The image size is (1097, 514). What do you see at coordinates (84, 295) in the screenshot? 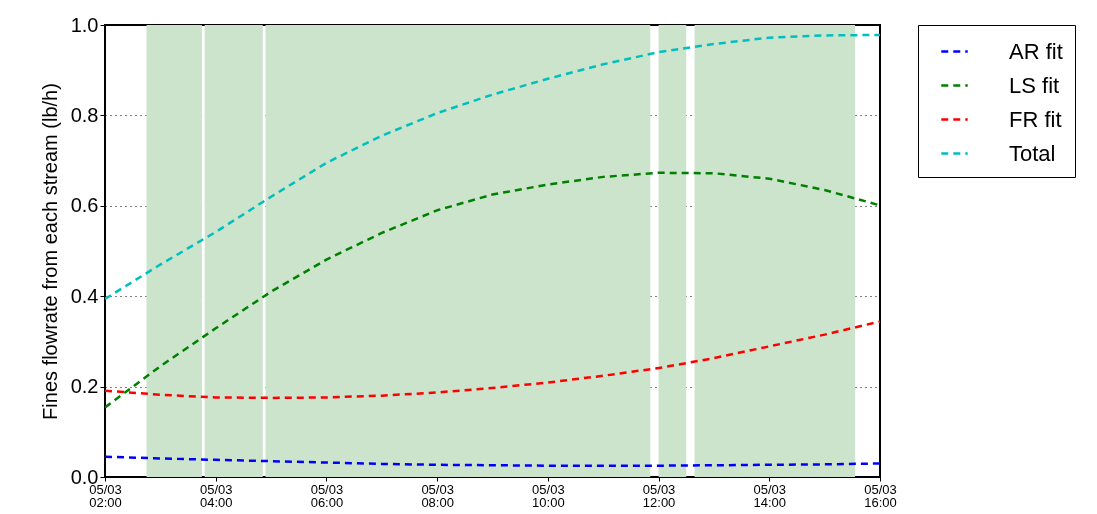
I see `y-tick-label: 0.4` at bounding box center [84, 295].